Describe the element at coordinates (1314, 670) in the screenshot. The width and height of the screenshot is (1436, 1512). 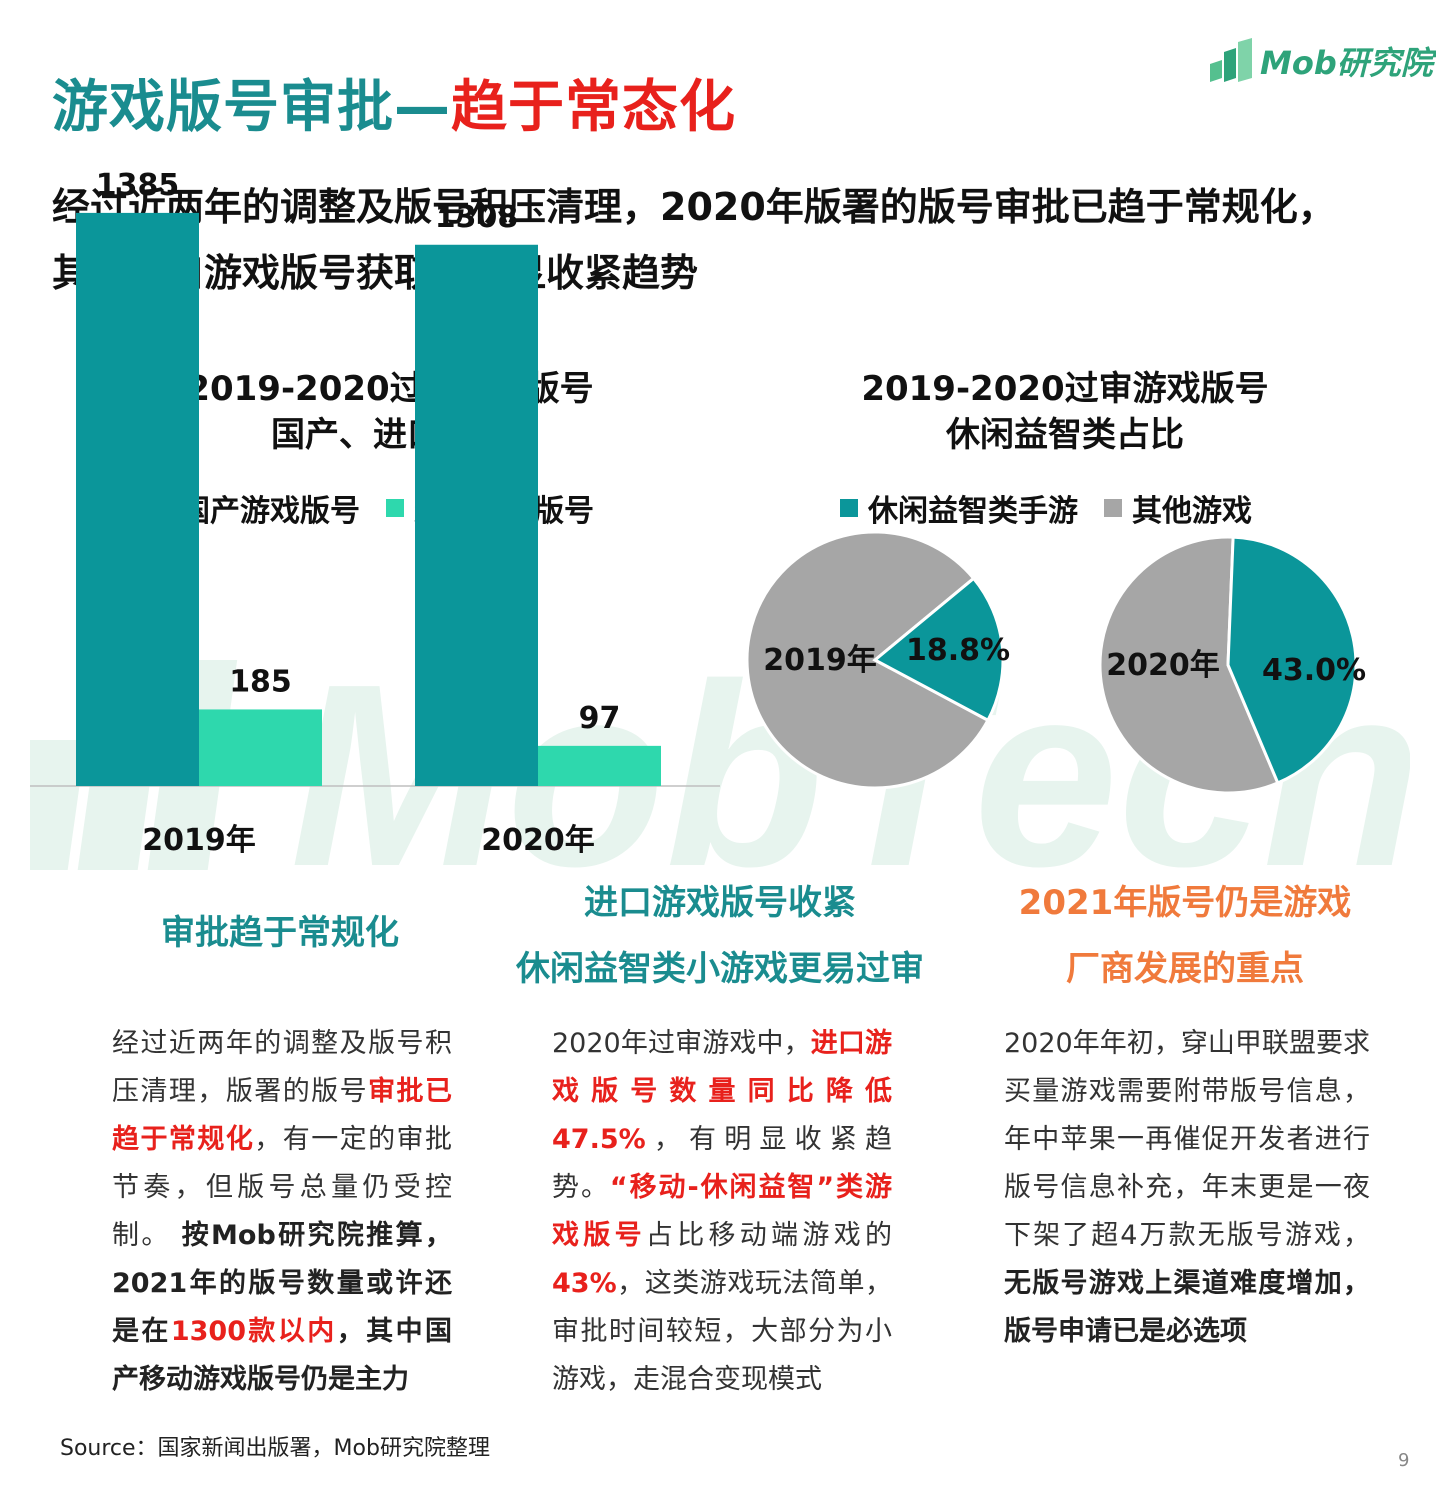
I see `pie-share-label: 43.0%` at that location.